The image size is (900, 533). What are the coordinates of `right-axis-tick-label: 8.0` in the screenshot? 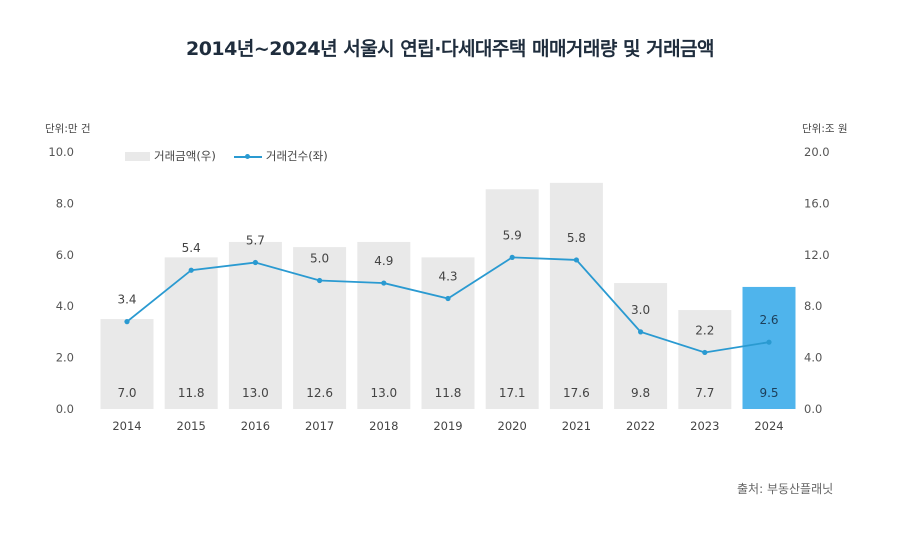 It's located at (813, 306).